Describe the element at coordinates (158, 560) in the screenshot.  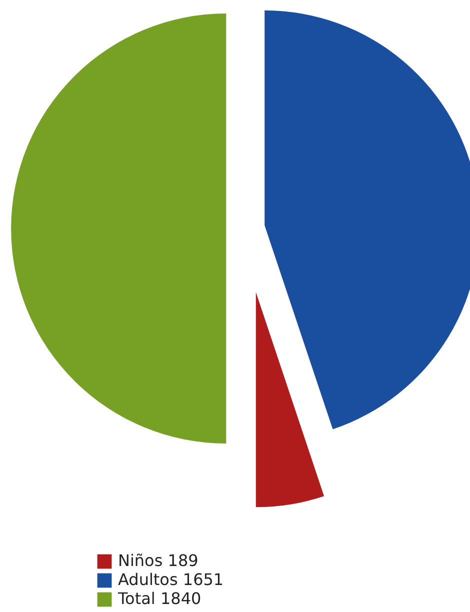
I see `legend-label: Niños 189` at that location.